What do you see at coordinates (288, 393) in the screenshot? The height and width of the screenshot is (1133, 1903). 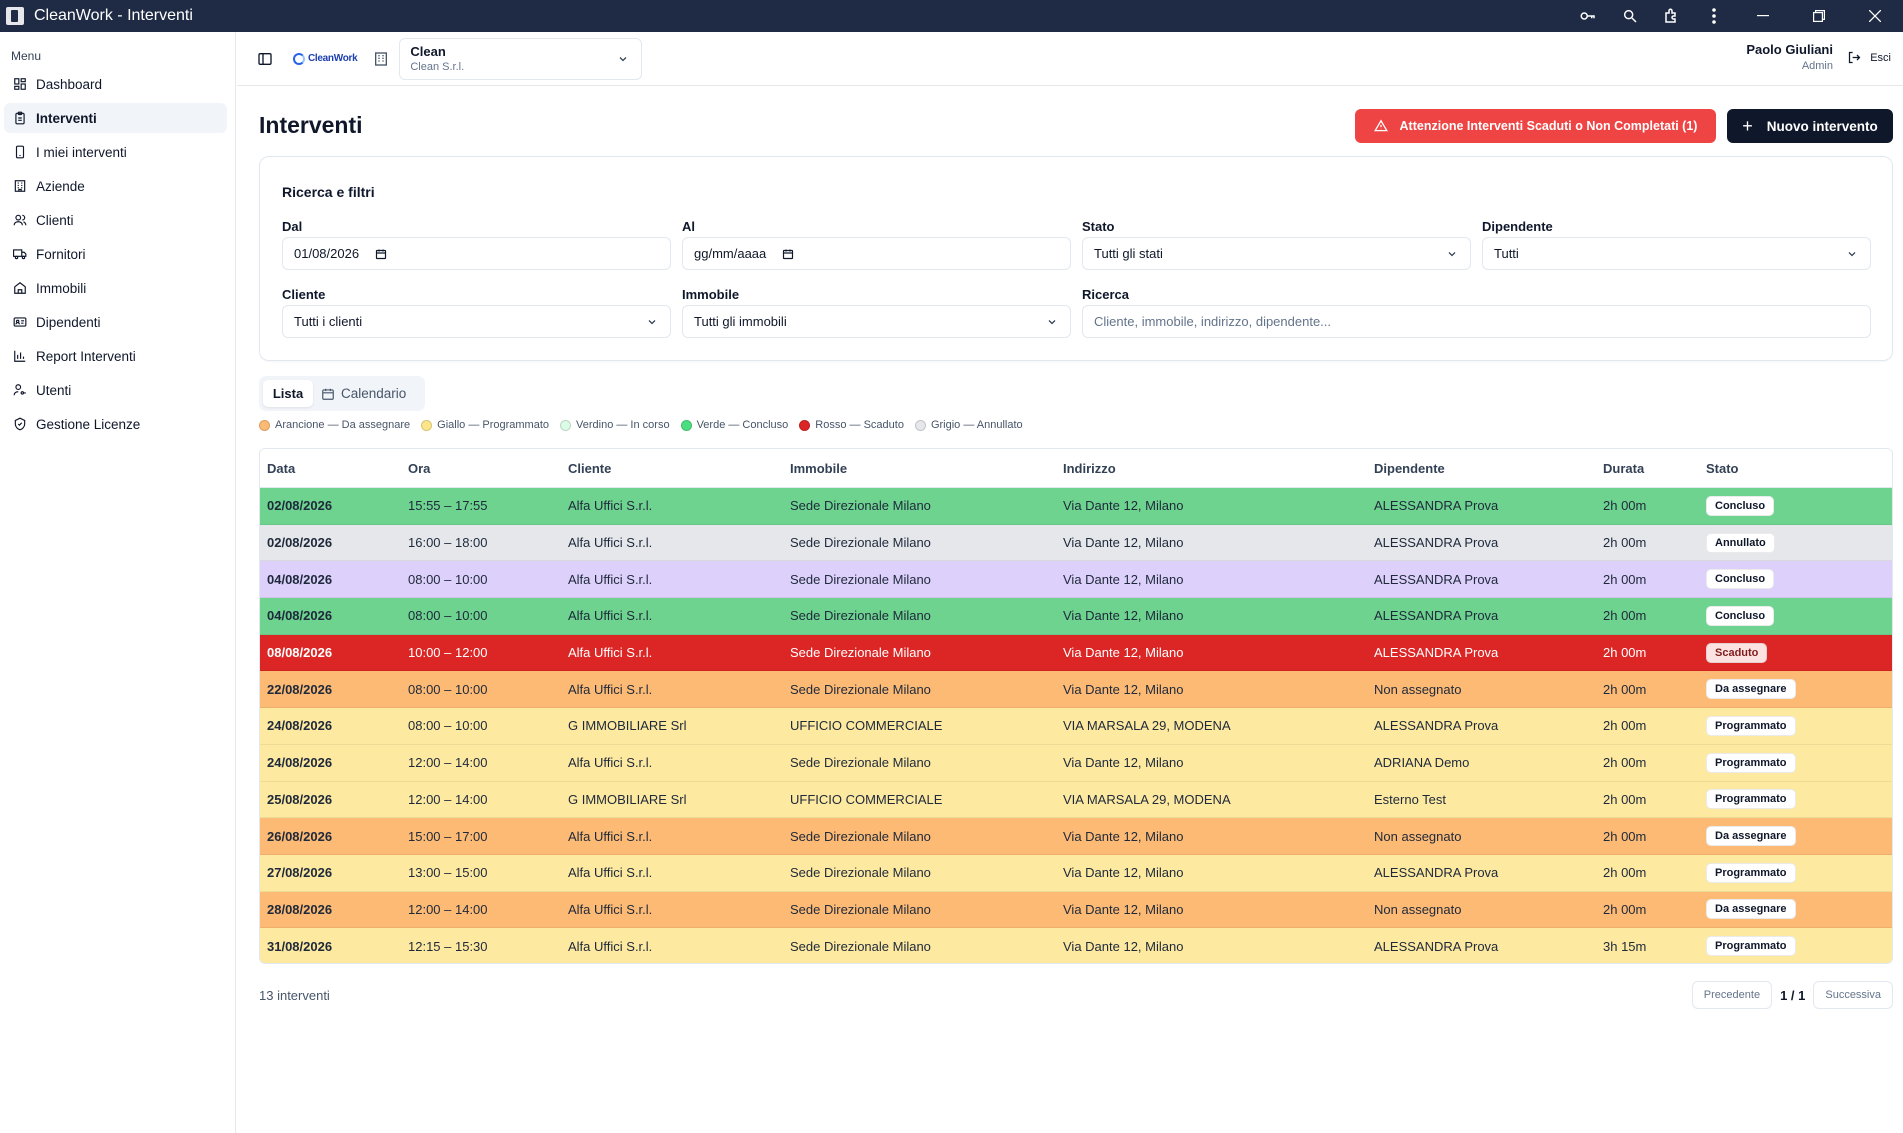 I see `tab-lista: Lista` at bounding box center [288, 393].